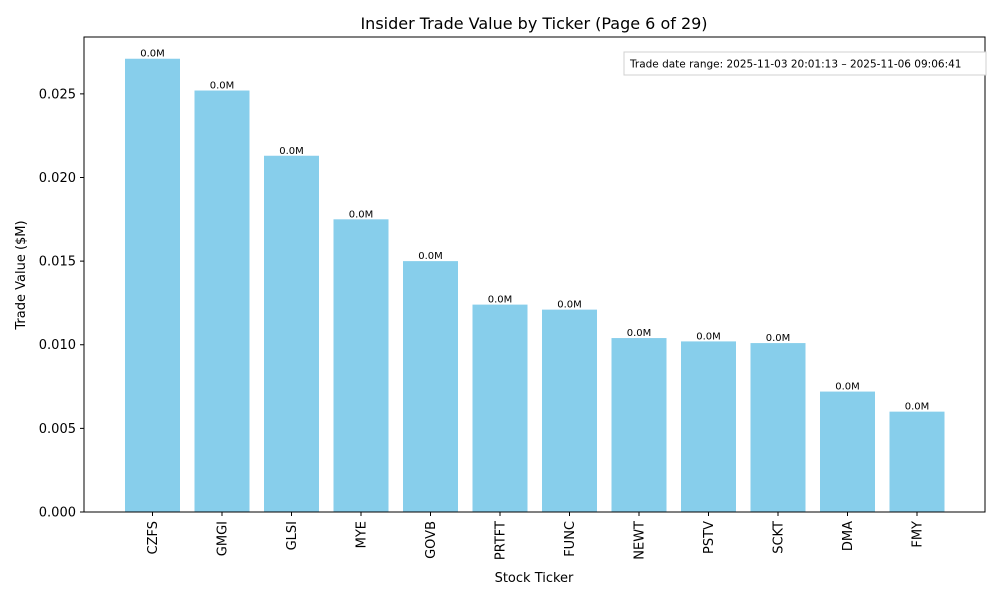 Image resolution: width=1000 pixels, height=600 pixels. Describe the element at coordinates (847, 451) in the screenshot. I see `bar-dma` at that location.